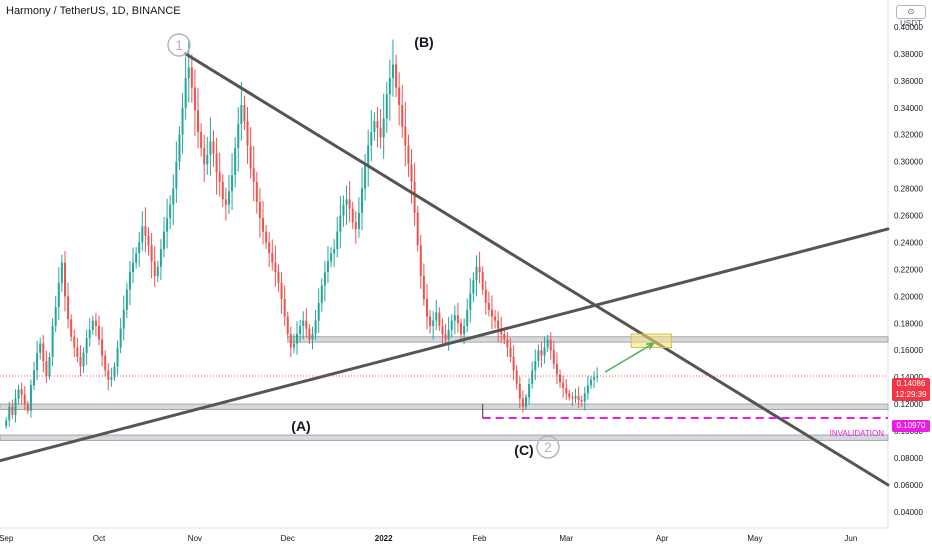  What do you see at coordinates (93, 11) in the screenshot?
I see `symbol-title: Harmony / TetherUS, 1D, BINANCE` at bounding box center [93, 11].